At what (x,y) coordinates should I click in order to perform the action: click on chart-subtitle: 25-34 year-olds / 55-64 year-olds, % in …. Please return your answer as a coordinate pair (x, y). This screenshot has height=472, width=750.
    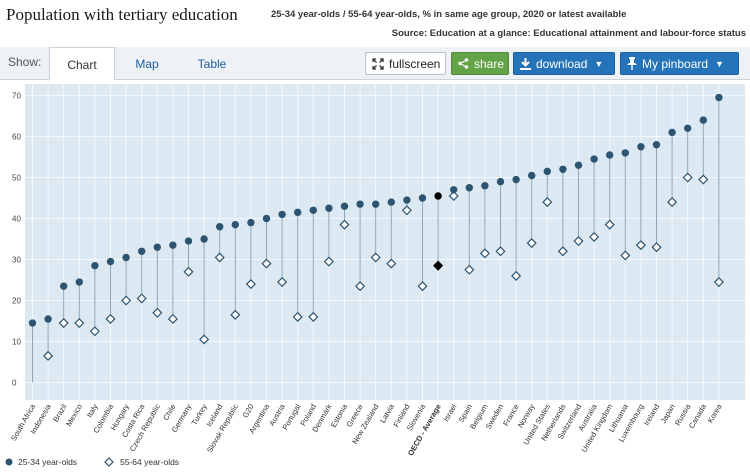
    Looking at the image, I should click on (449, 14).